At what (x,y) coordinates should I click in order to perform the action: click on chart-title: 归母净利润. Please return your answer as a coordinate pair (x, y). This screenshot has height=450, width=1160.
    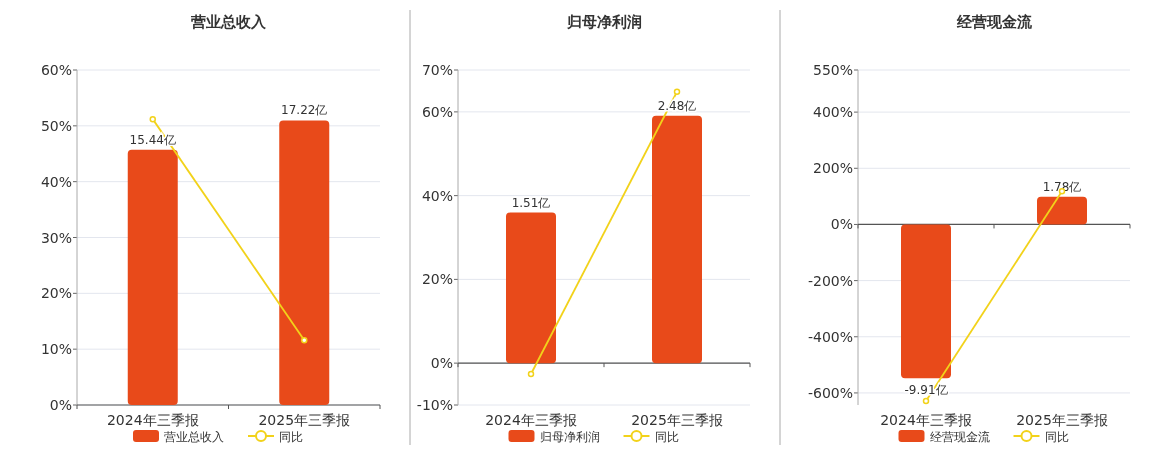
    Looking at the image, I should click on (603, 22).